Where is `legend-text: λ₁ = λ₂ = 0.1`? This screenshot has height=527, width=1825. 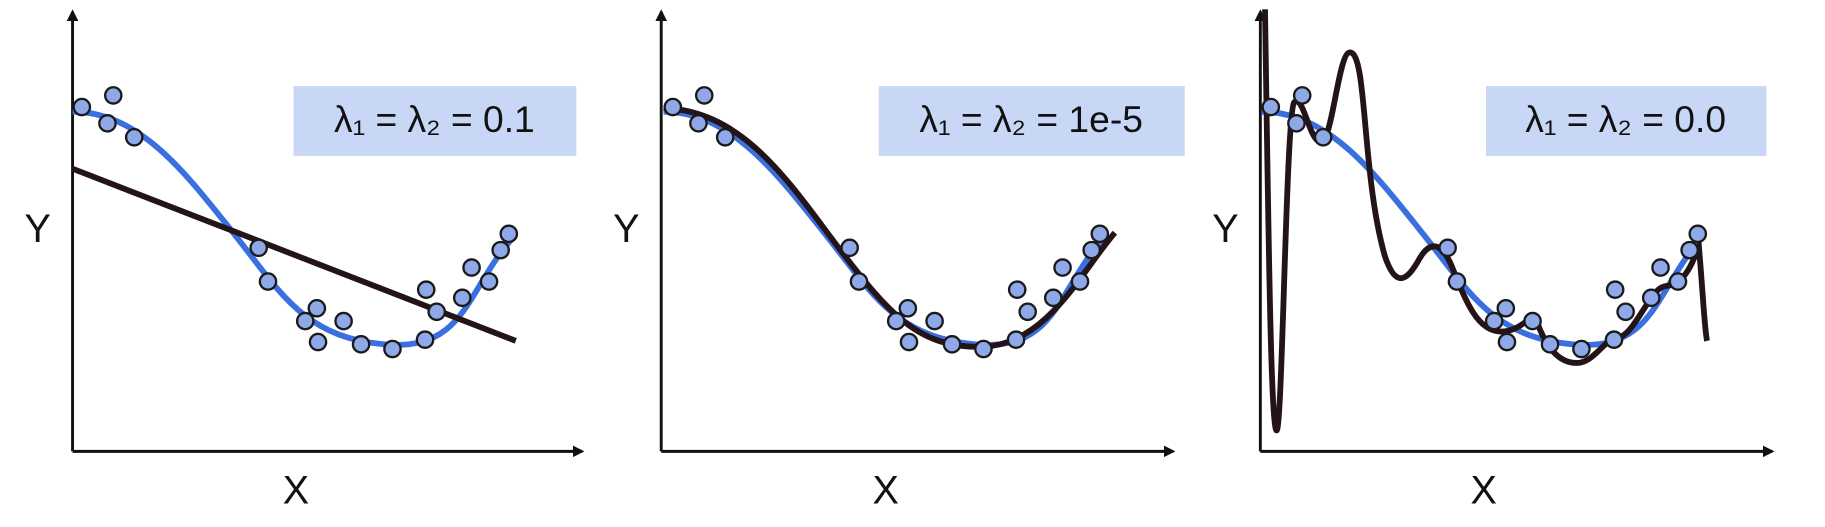
legend-text: λ₁ = λ₂ = 0.1 is located at coordinates (434, 119).